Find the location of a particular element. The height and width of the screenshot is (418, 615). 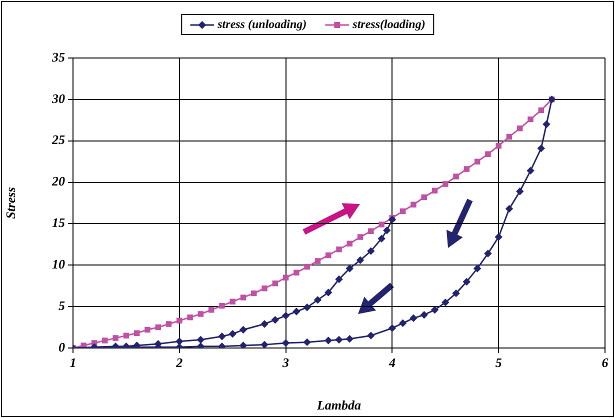

y-tick-label: 20 is located at coordinates (58, 181).